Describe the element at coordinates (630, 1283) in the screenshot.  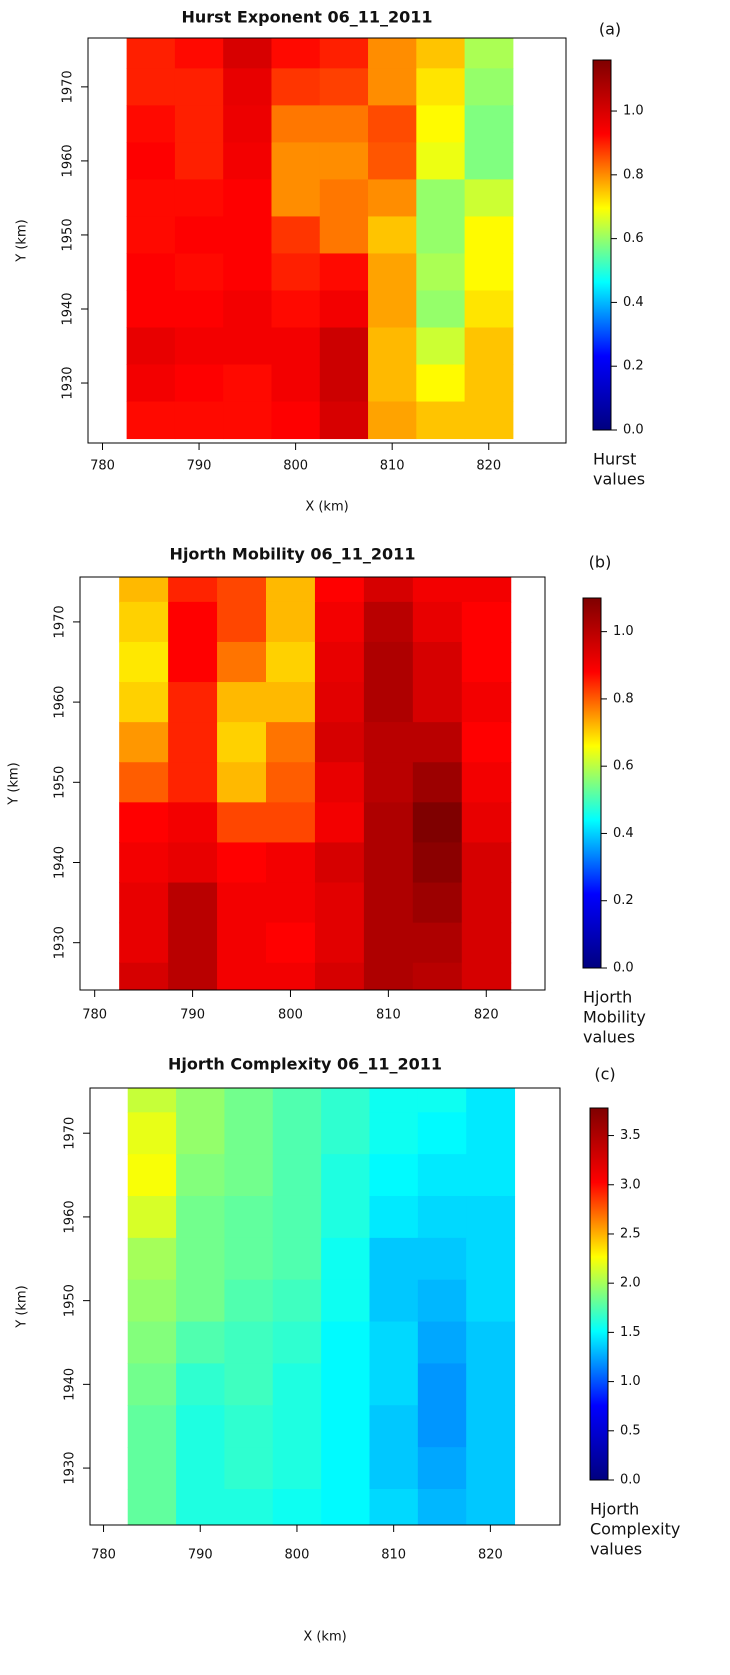
I see `colorbar-tick-label: 2.0` at that location.